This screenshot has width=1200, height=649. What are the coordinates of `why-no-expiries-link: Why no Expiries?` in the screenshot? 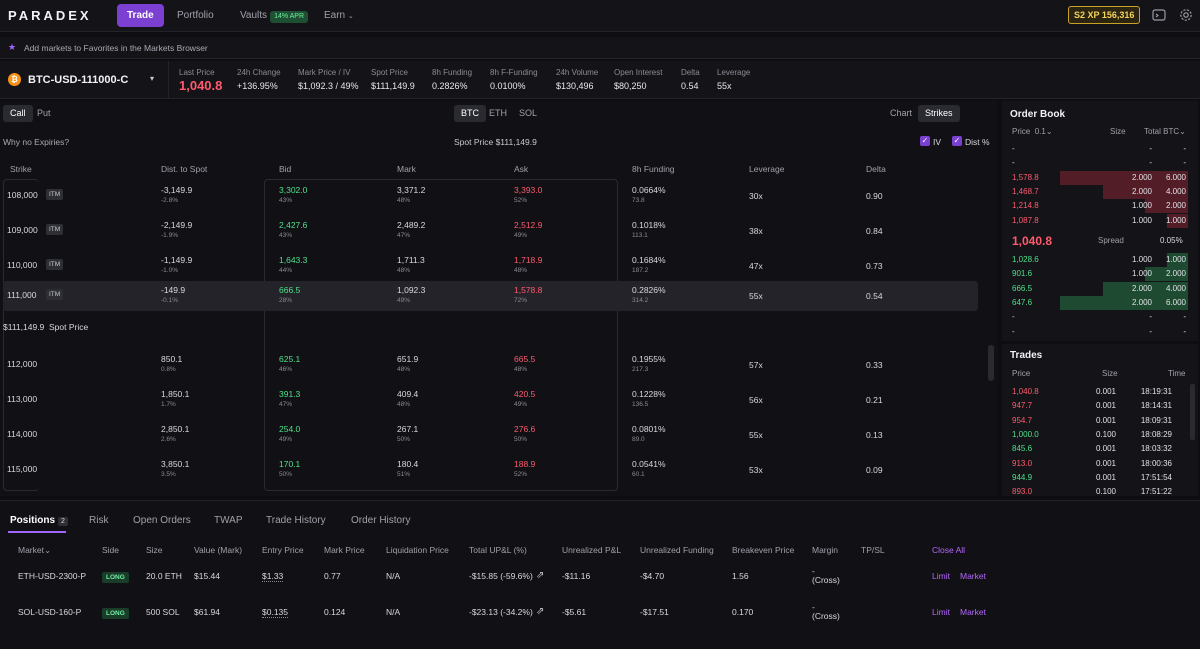 It's located at (36, 142).